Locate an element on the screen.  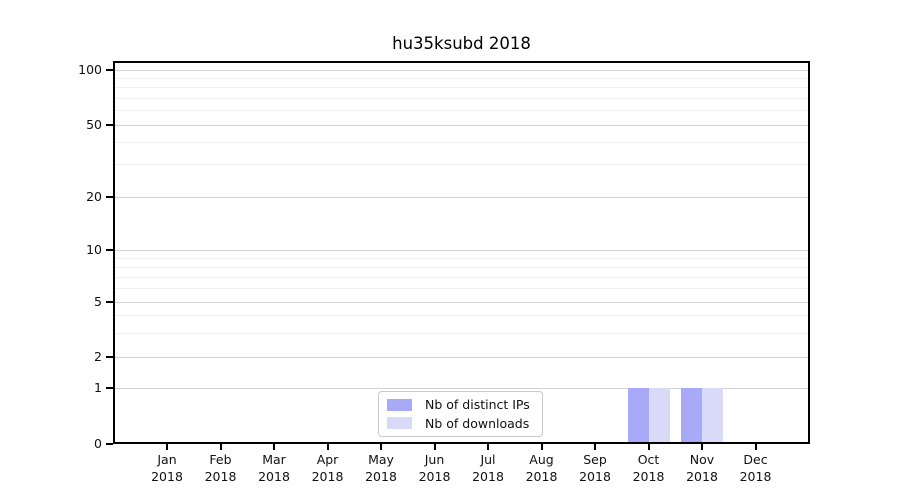
x-axis-tick-label-month: Dec is located at coordinates (755, 459).